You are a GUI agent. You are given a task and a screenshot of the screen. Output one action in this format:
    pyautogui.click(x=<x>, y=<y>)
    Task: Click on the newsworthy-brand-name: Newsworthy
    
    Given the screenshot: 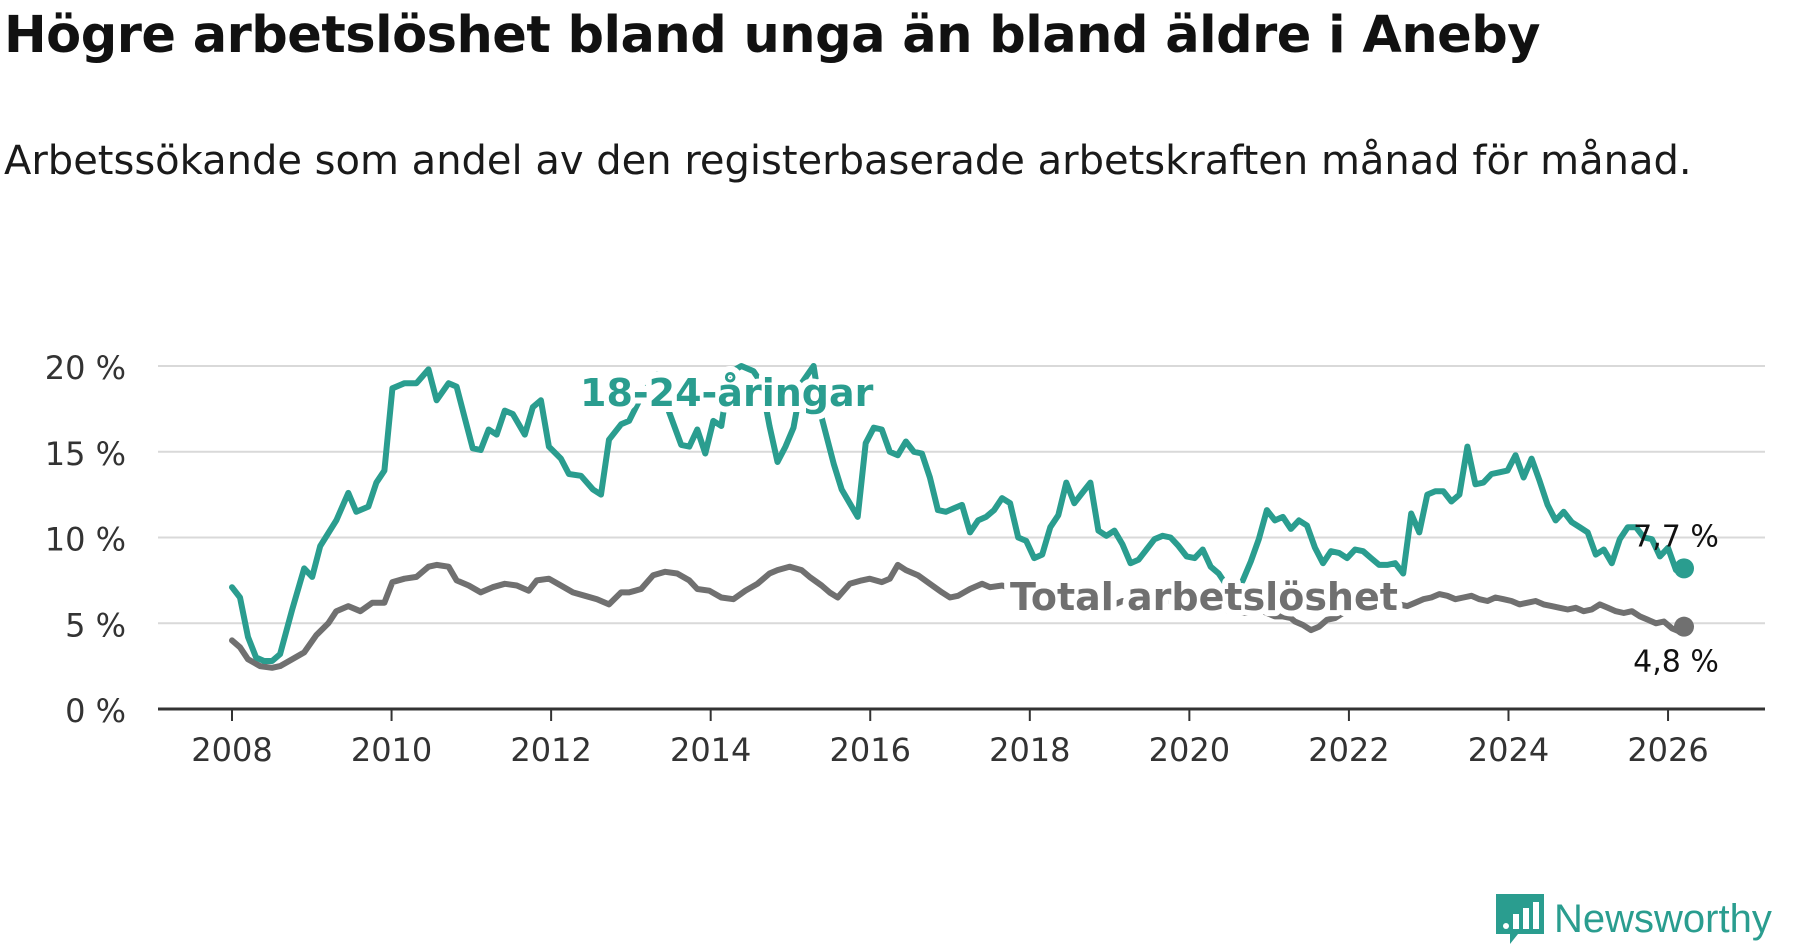 What is the action you would take?
    pyautogui.click(x=1663, y=918)
    